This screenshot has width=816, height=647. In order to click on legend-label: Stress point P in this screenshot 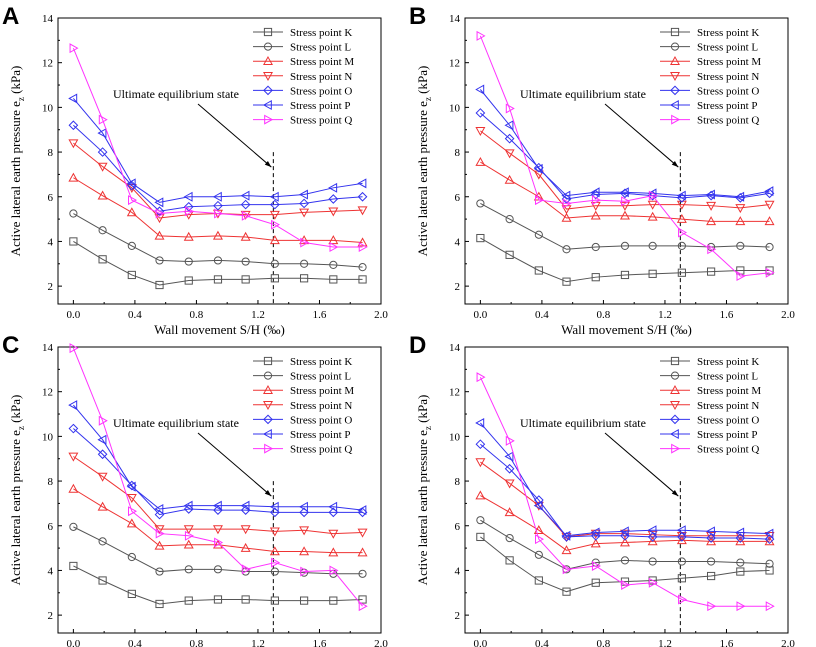, I will do `click(320, 106)`.